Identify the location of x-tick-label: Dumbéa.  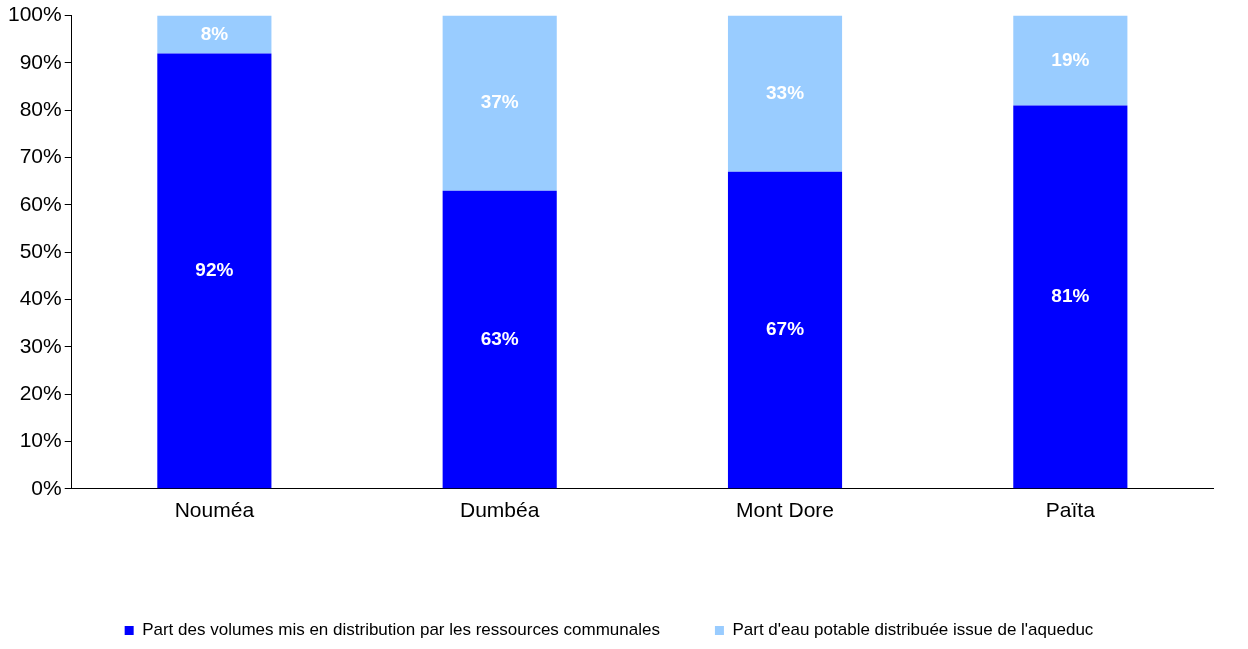
(500, 510).